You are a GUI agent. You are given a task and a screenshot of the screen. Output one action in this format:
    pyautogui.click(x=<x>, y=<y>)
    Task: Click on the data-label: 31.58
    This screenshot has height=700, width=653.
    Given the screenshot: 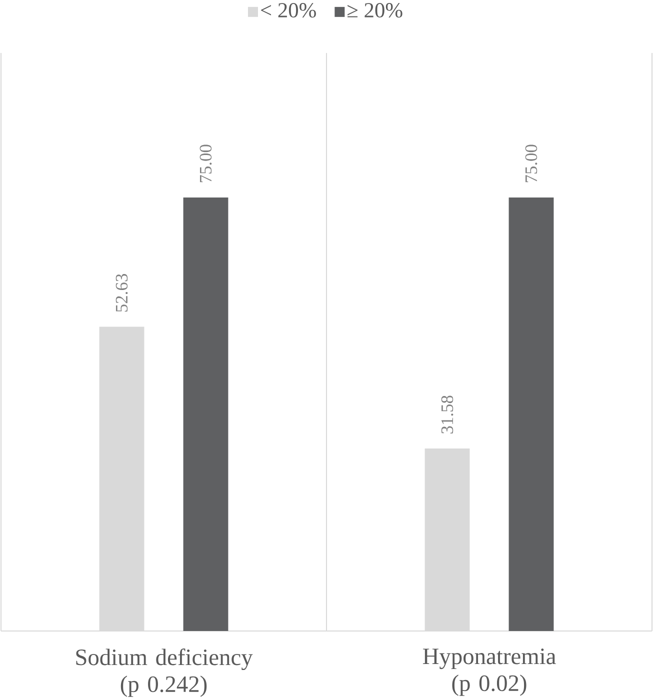 What is the action you would take?
    pyautogui.click(x=447, y=415)
    